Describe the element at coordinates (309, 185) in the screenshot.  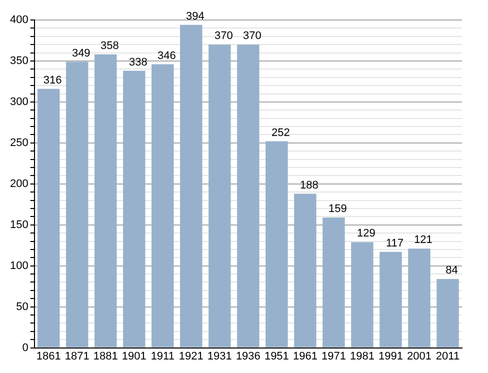
I see `data-label: 188` at that location.